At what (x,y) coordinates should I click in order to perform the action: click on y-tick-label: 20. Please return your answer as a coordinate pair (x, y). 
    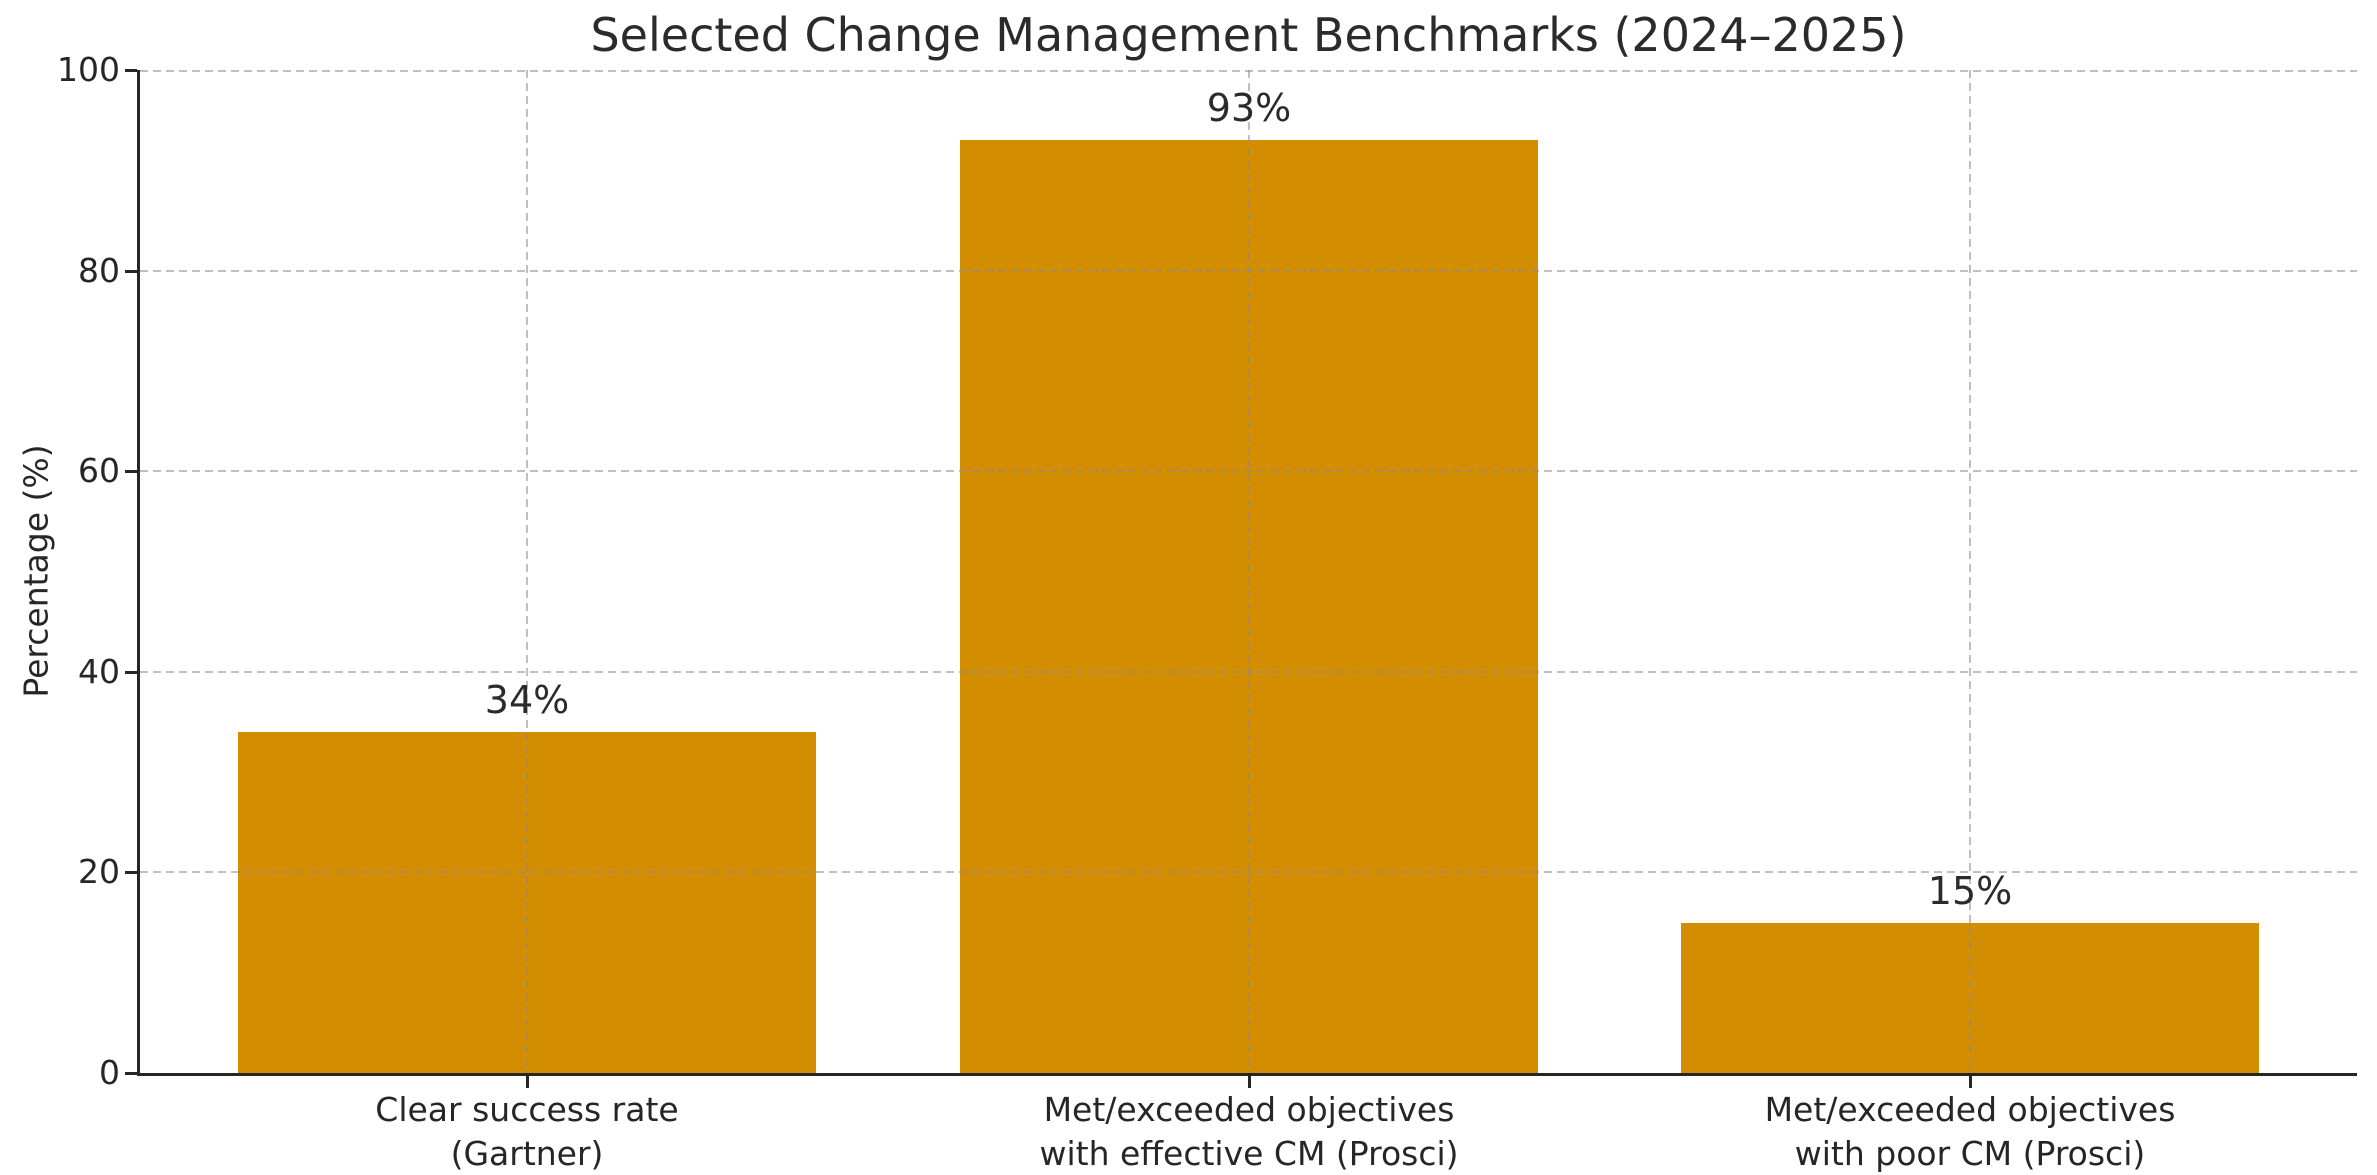
    Looking at the image, I should click on (99, 871).